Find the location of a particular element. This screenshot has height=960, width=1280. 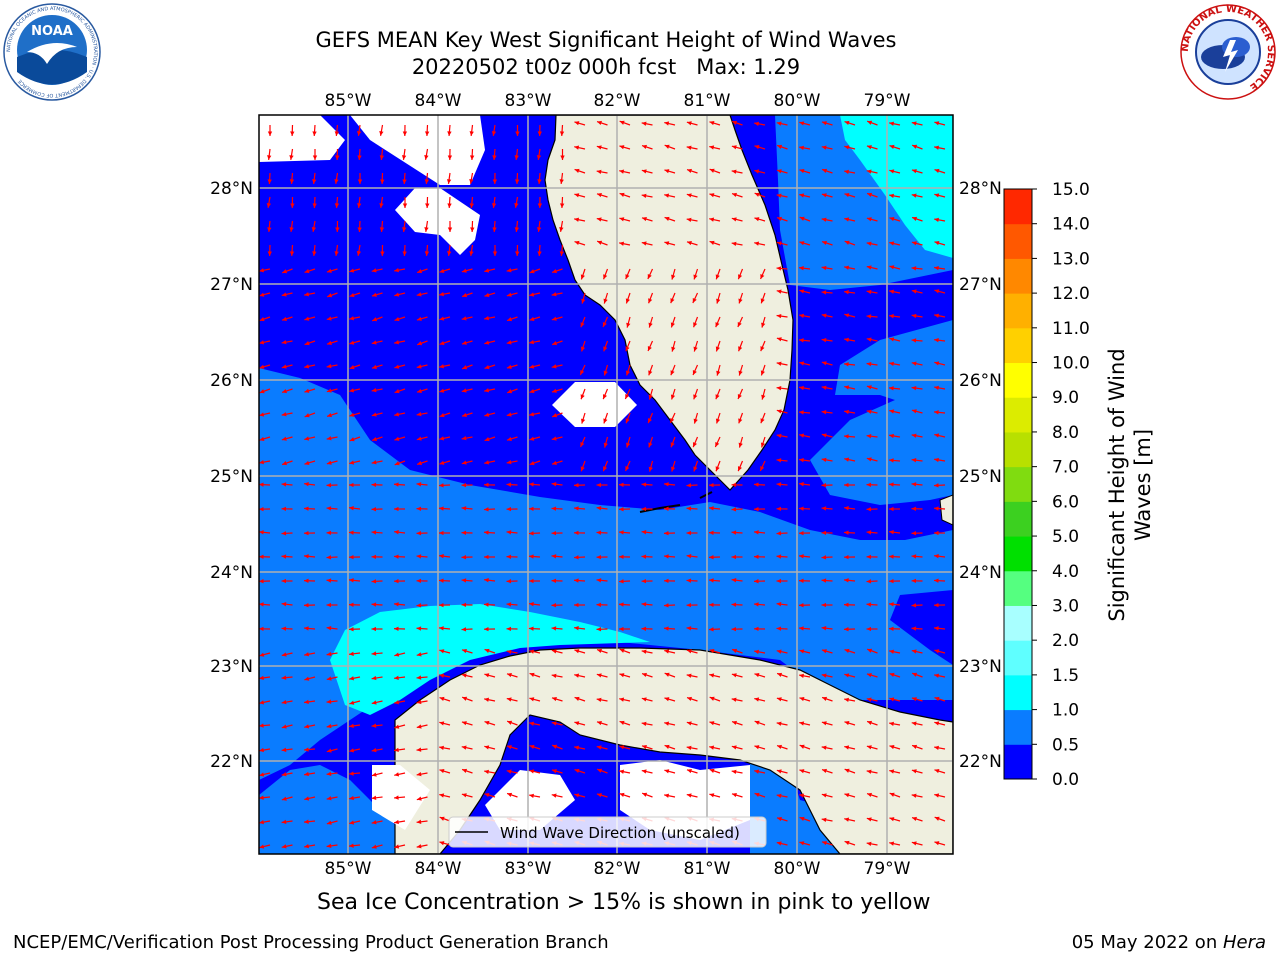

colorbar-tick-label: 6.0 is located at coordinates (1065, 502).